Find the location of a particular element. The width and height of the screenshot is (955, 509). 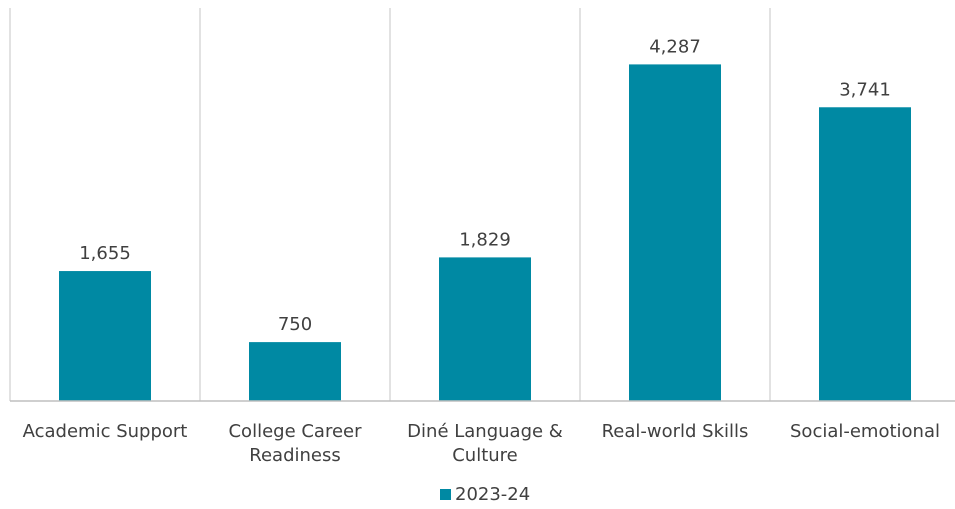

category-label-line: Social-emotional is located at coordinates (865, 431).